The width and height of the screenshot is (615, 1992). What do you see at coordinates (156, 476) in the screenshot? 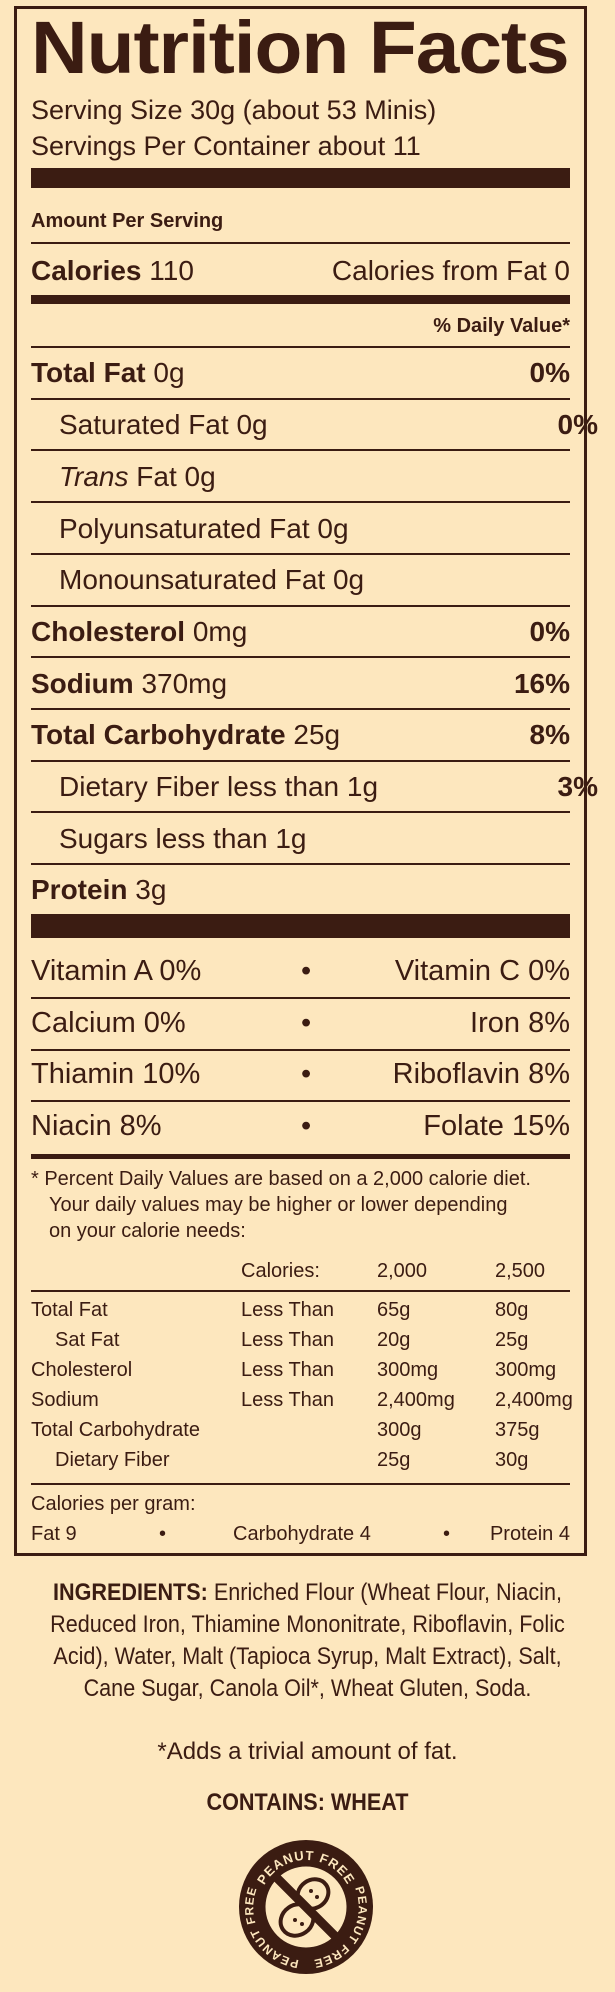
I see `nutrient-name-rest: Fat` at bounding box center [156, 476].